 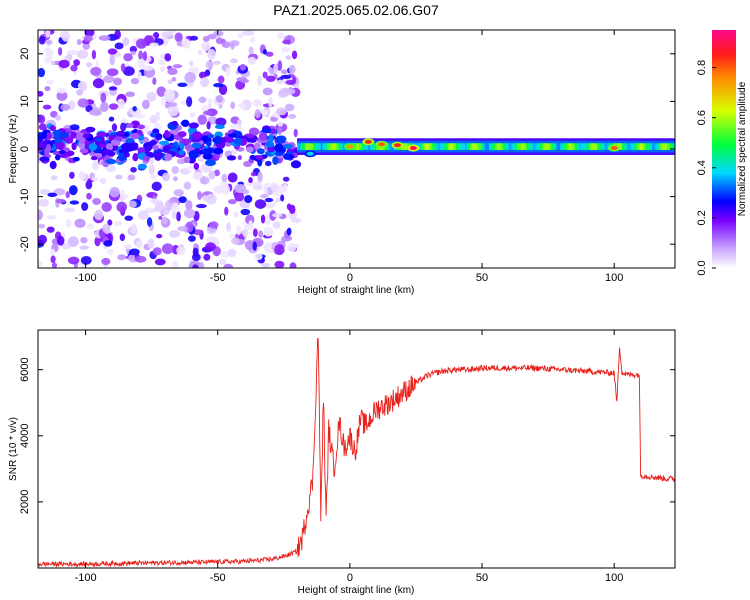 I want to click on spectrogram-xtick-label: 100, so click(x=614, y=278).